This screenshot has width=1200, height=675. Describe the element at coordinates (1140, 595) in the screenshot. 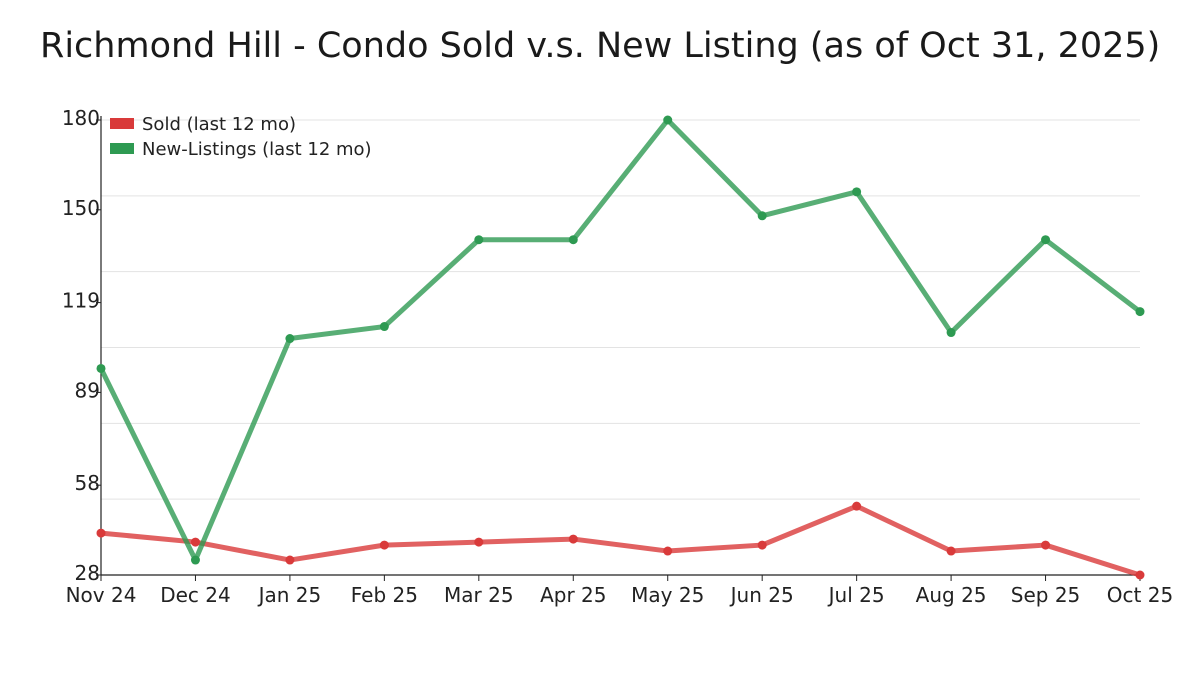

I see `x-tick-label: Oct 25` at that location.